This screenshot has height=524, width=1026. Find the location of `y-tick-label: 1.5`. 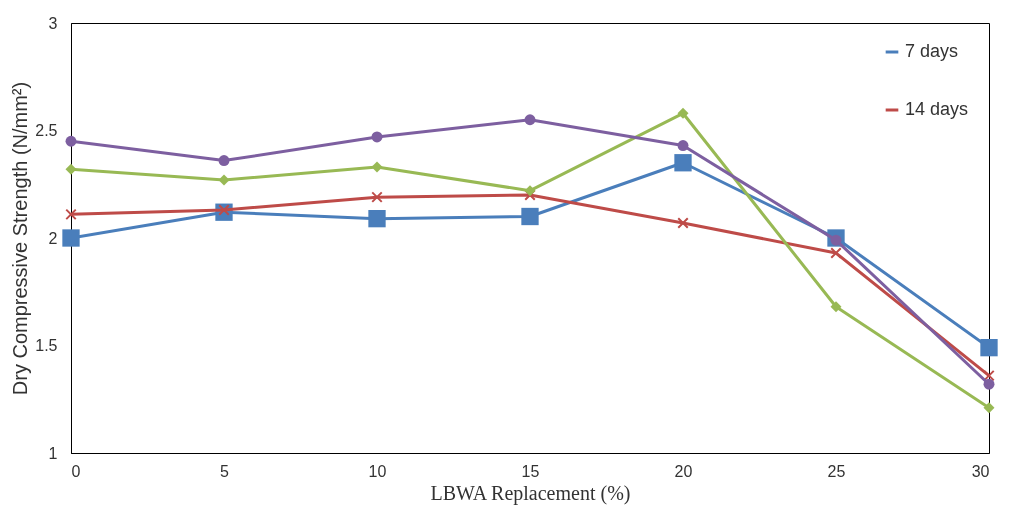

y-tick-label: 1.5 is located at coordinates (46, 345).